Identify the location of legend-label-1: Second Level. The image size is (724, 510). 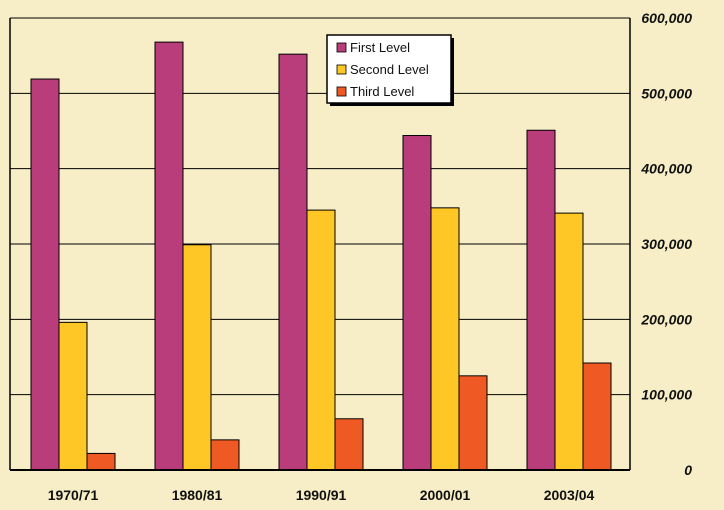
(389, 69).